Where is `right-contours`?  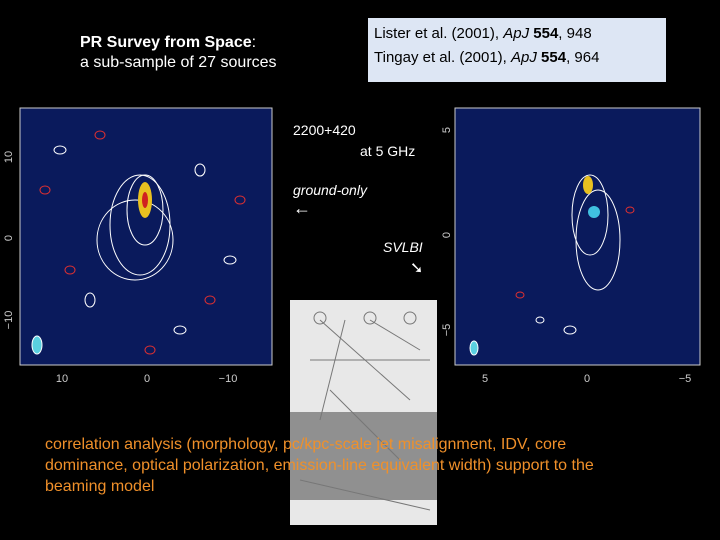 right-contours is located at coordinates (578, 254).